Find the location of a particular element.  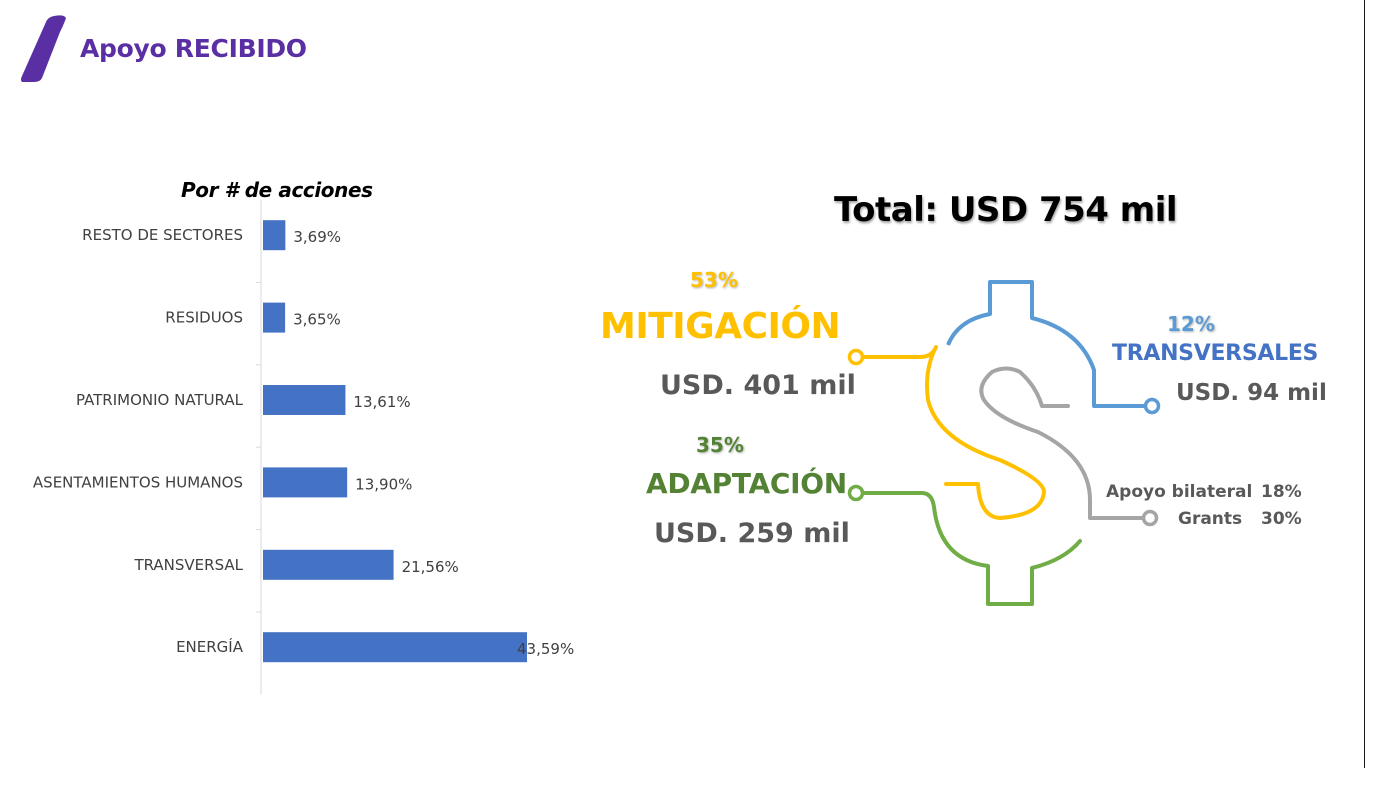

adaptacion-label: ADAPTACIÓN is located at coordinates (746, 483).